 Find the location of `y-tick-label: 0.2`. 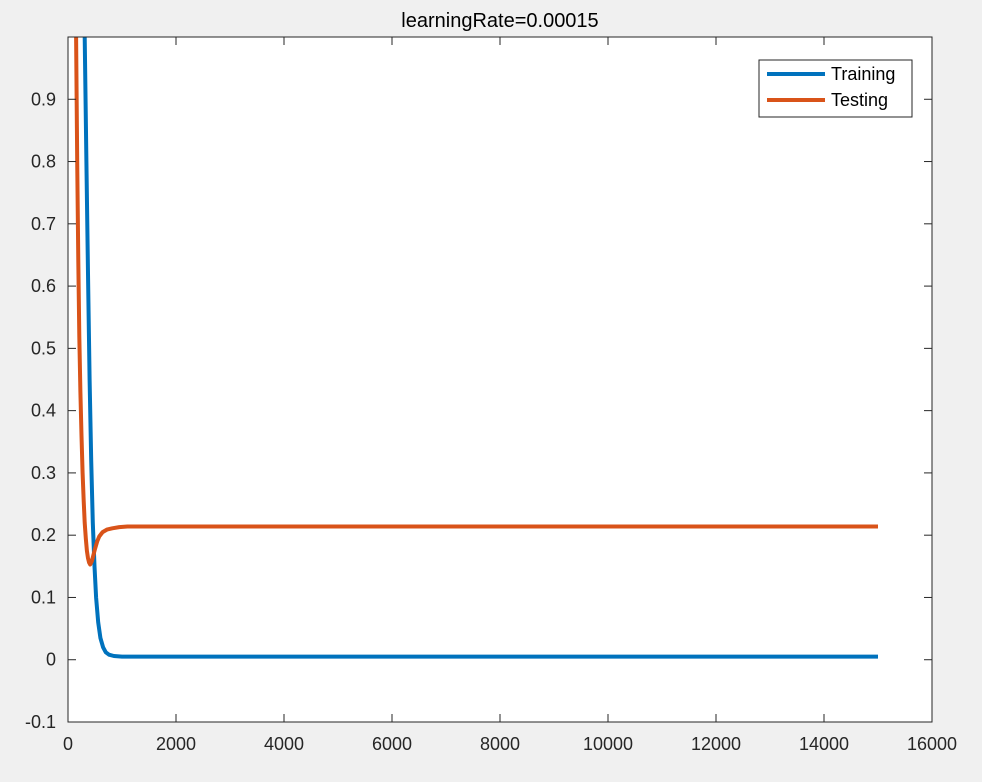

y-tick-label: 0.2 is located at coordinates (43, 535).